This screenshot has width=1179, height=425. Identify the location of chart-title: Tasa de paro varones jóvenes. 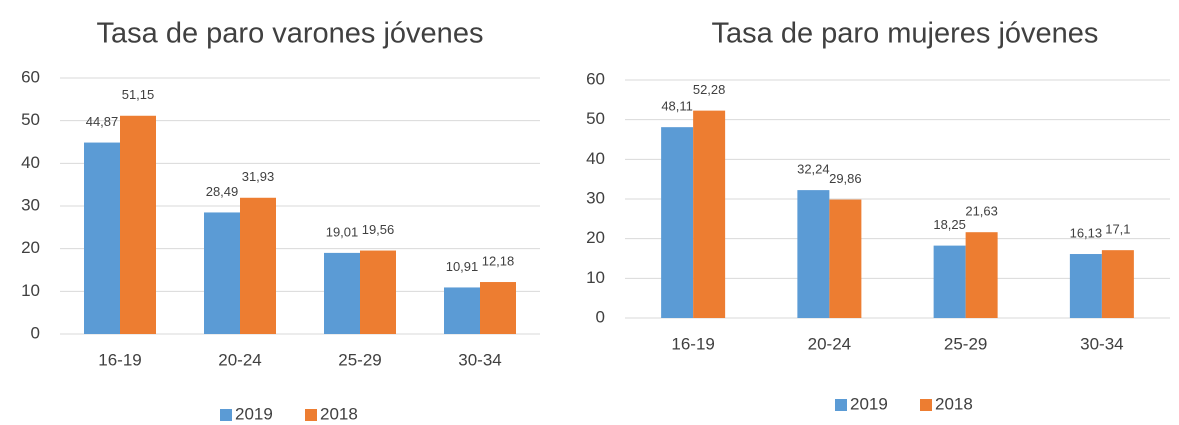
(290, 34).